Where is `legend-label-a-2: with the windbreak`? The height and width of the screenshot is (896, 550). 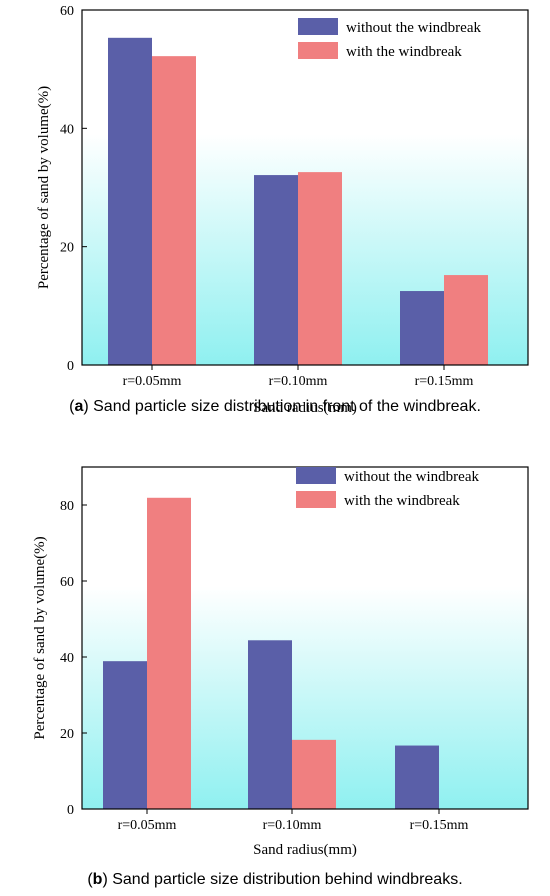 legend-label-a-2: with the windbreak is located at coordinates (404, 52).